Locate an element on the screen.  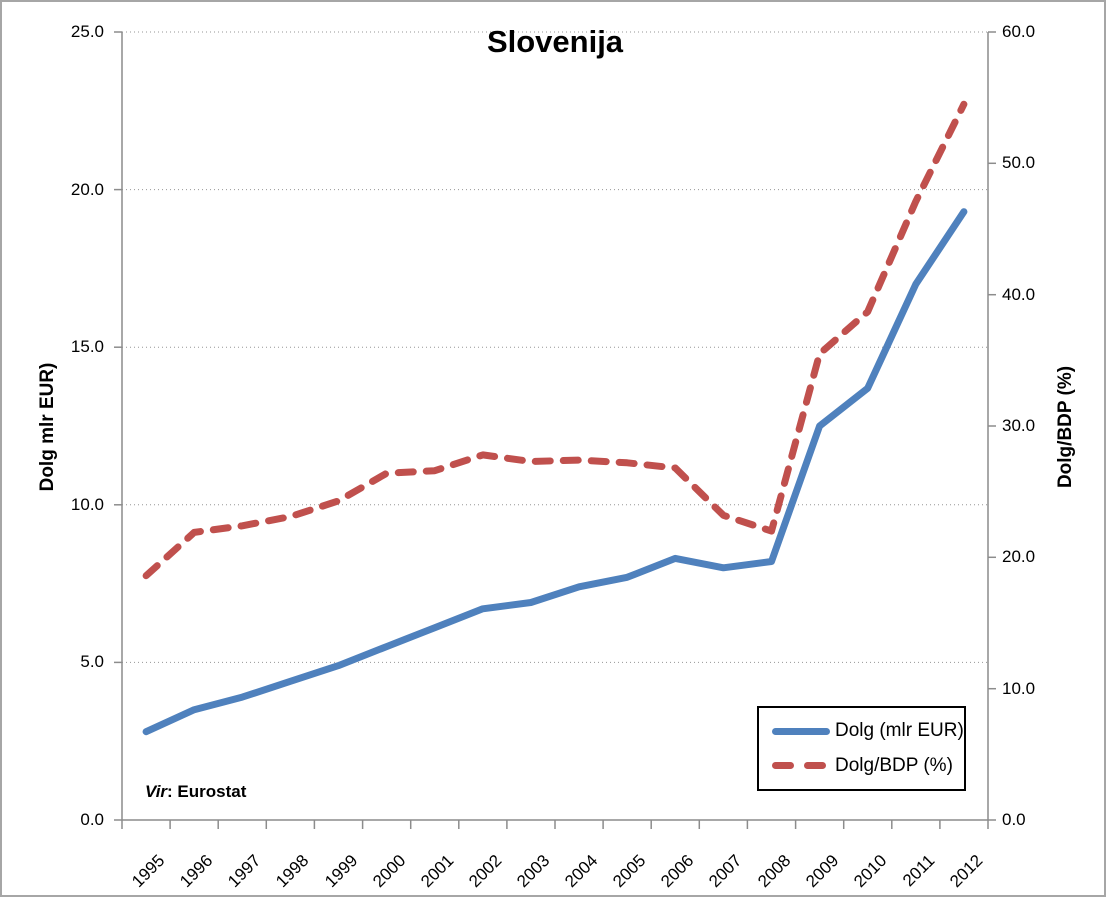
right-axis-tick-label: 60.0 is located at coordinates (1019, 31).